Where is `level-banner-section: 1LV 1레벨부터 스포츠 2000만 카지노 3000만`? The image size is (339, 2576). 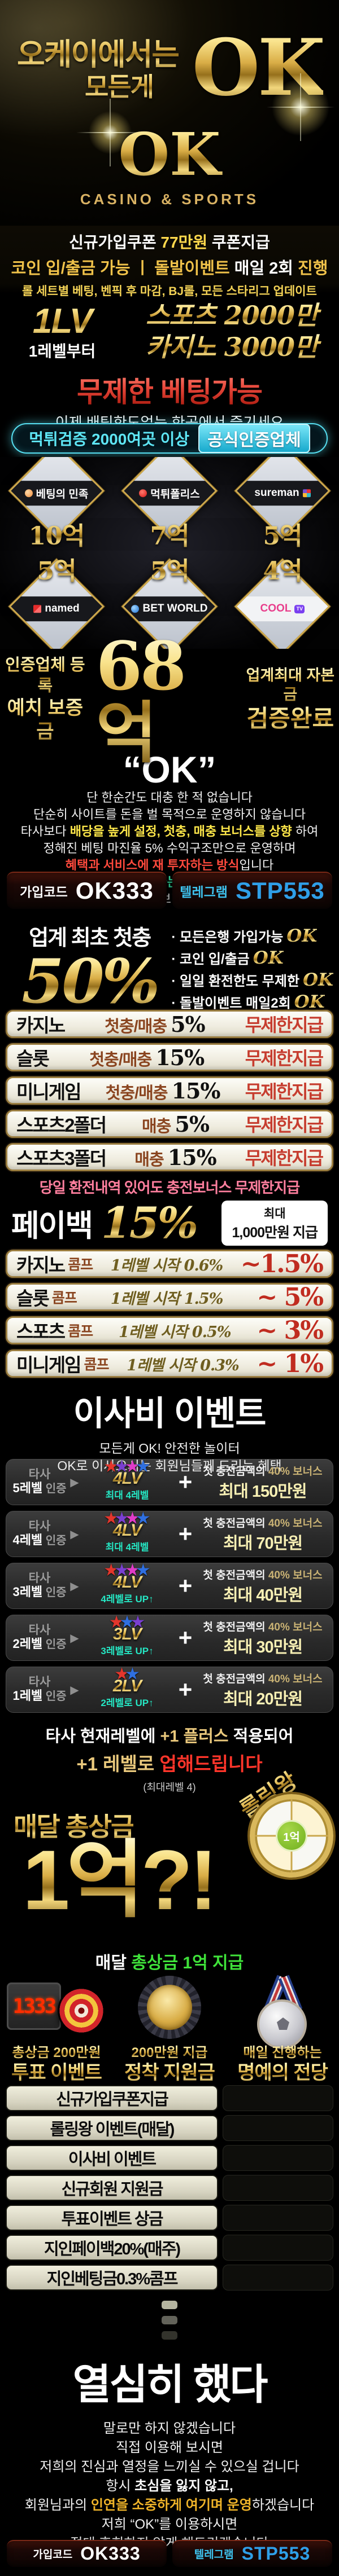
level-banner-section: 1LV 1레벨부터 스포츠 2000만 카지노 3000만 is located at coordinates (169, 331).